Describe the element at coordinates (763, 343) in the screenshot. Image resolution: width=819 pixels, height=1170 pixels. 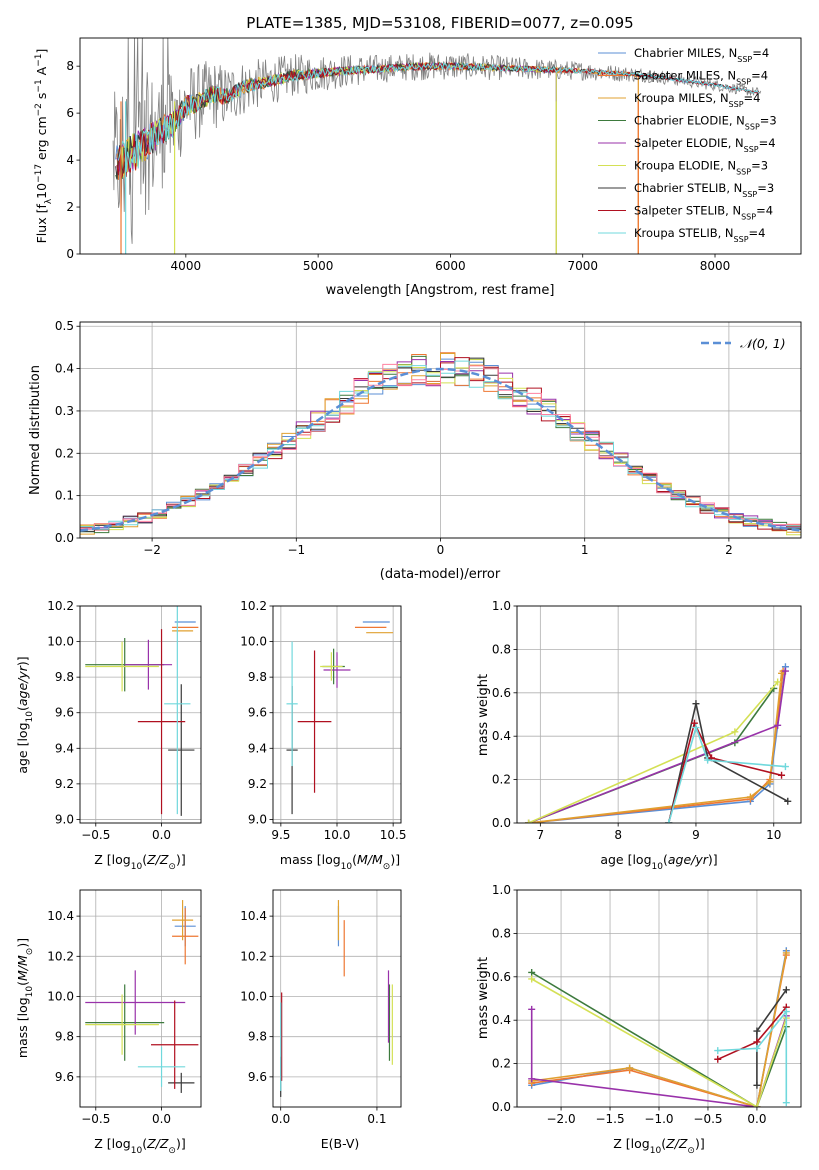
I see `legend-label: 𝒩(0, 1)` at that location.